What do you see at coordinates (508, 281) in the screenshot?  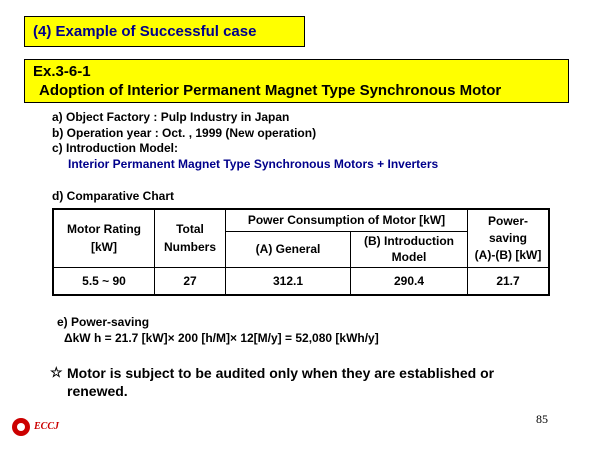 I see `cell-power-saving: 21.7` at bounding box center [508, 281].